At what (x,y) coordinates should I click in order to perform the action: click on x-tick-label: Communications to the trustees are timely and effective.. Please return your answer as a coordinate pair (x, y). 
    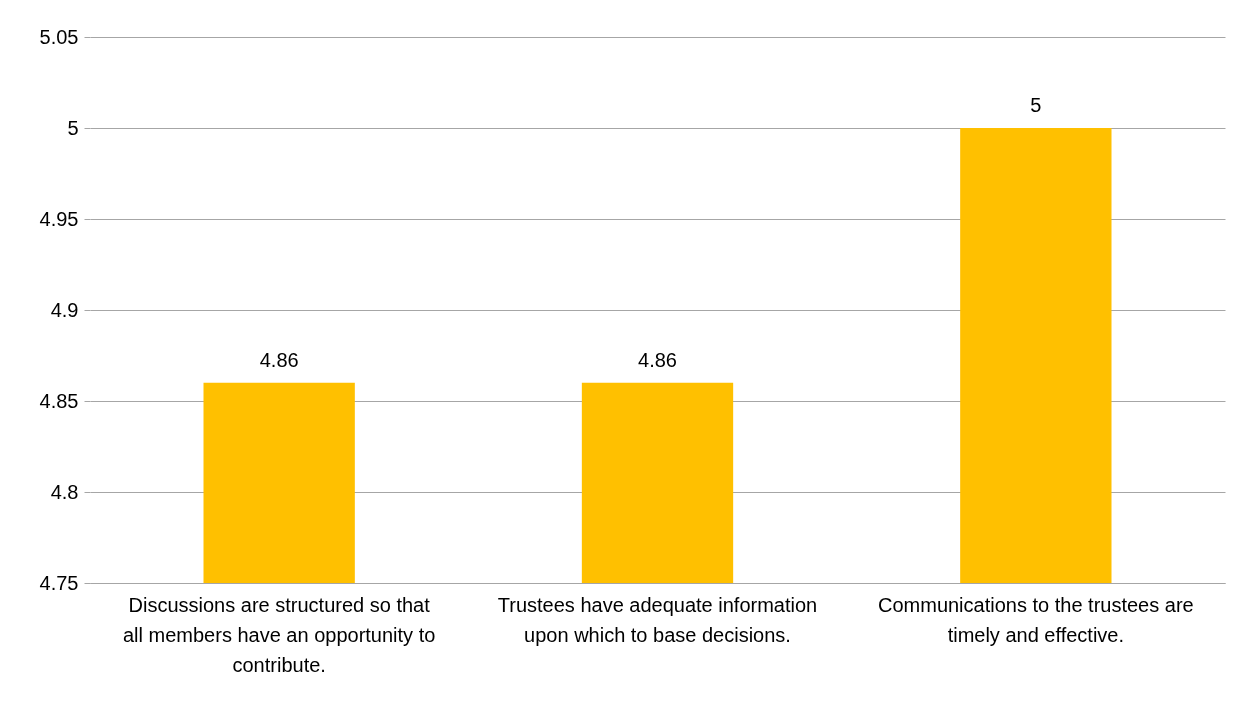
    Looking at the image, I should click on (1035, 619).